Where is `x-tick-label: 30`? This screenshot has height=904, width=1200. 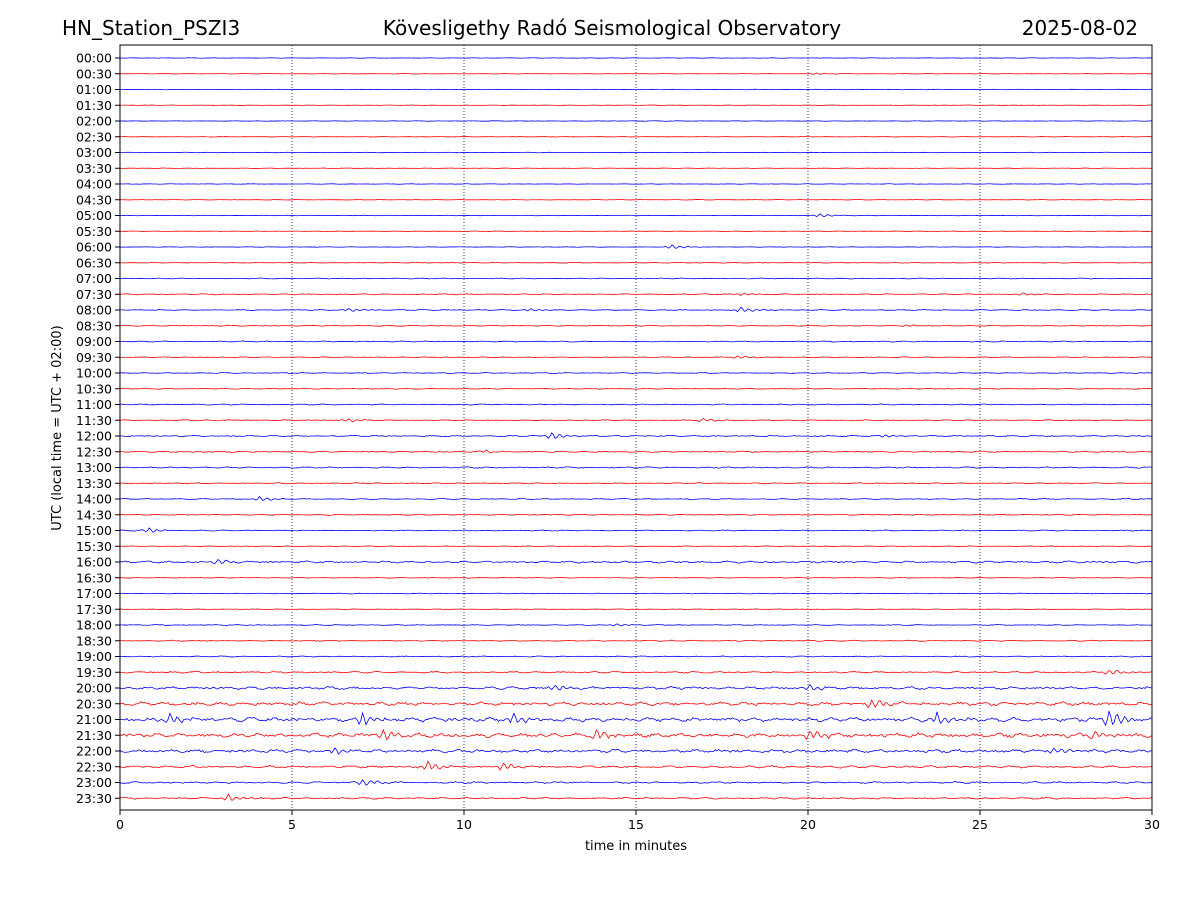
x-tick-label: 30 is located at coordinates (1152, 824).